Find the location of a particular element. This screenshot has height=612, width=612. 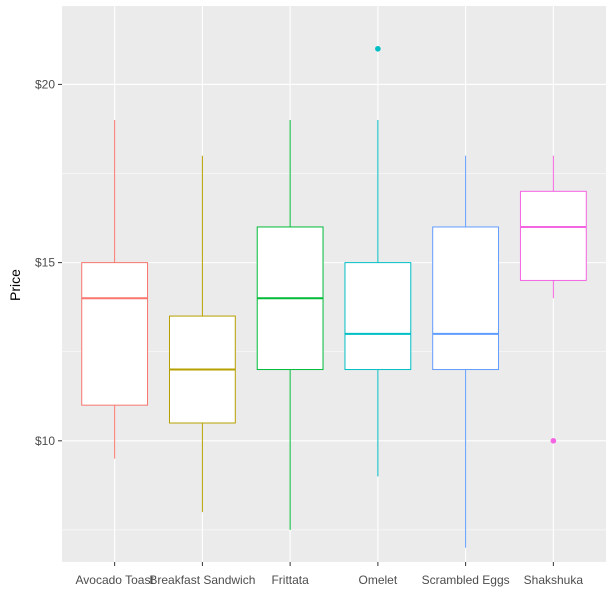

y-axis: $10 $15 $20 is located at coordinates (48, 262).